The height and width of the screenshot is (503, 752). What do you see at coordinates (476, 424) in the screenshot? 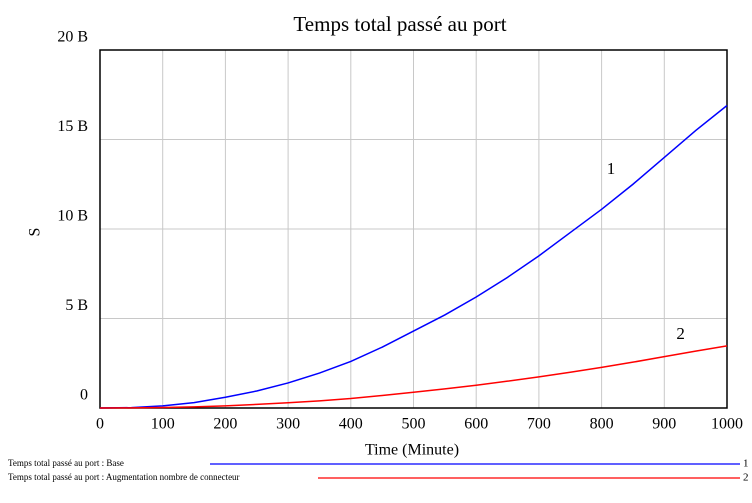
I see `x-tick-label: 600` at bounding box center [476, 424].